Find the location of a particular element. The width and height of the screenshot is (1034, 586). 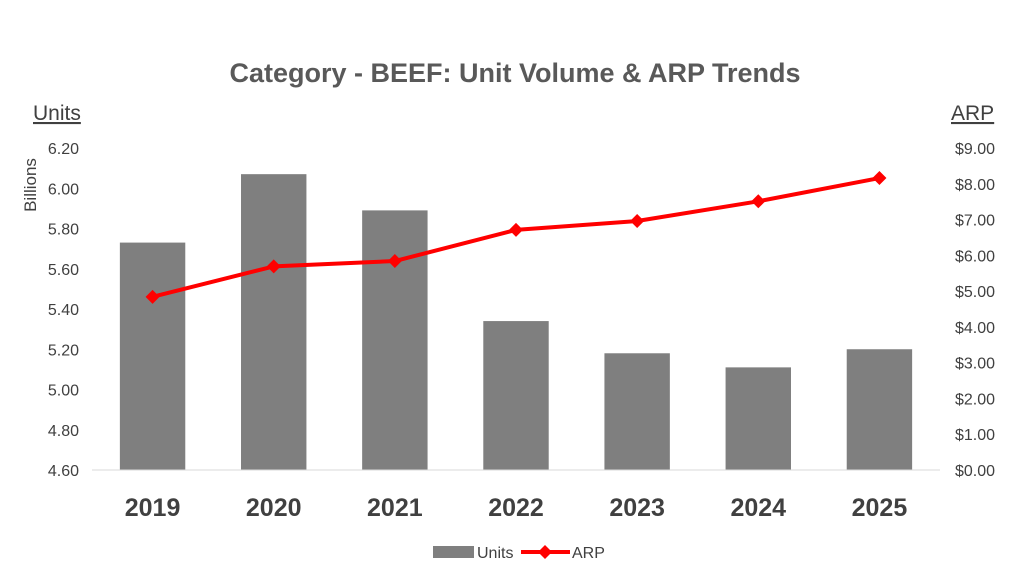

x-axis-ticks: 2019 2020 2021 2022 2023 2024 2025 is located at coordinates (516, 508).